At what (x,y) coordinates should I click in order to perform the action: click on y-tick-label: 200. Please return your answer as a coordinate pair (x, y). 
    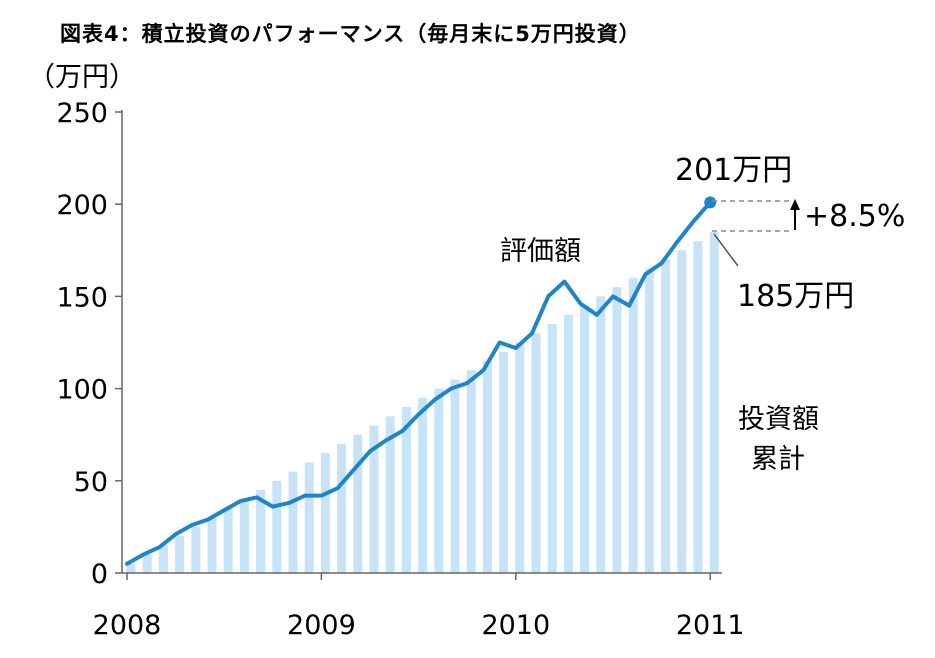
    Looking at the image, I should click on (82, 205).